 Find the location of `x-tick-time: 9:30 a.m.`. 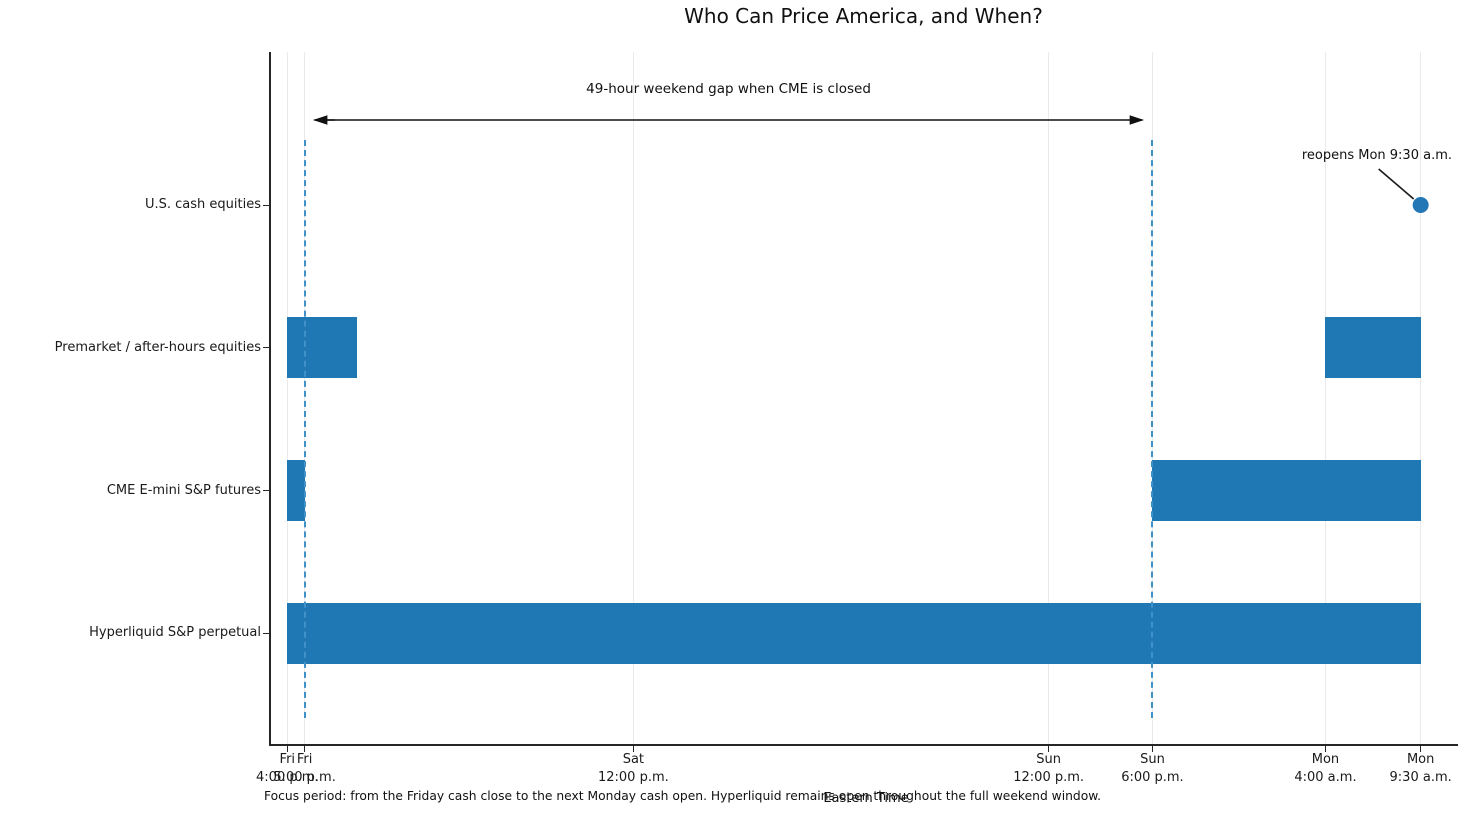

x-tick-time: 9:30 a.m. is located at coordinates (1420, 777).